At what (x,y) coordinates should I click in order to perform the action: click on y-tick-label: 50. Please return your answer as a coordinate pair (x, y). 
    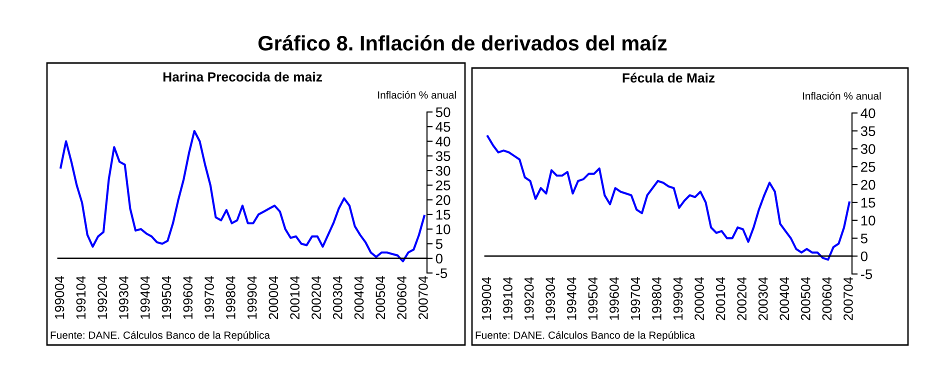
    Looking at the image, I should click on (443, 112).